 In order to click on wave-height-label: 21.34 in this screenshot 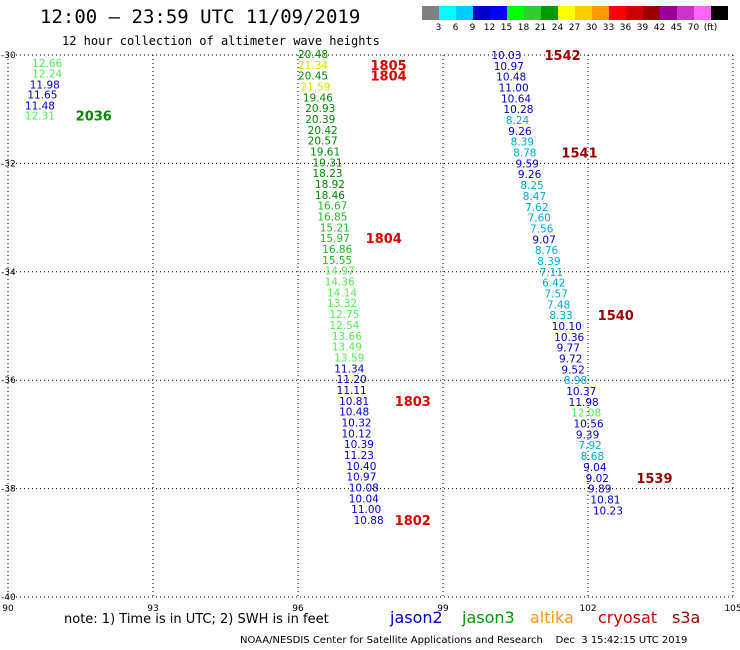, I will do `click(313, 66)`.